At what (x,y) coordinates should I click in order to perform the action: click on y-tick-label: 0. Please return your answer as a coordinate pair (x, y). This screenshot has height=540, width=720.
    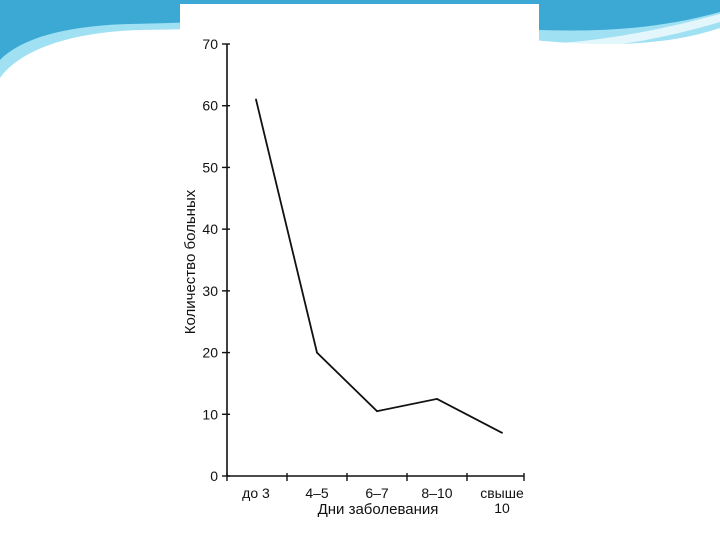
    Looking at the image, I should click on (214, 476).